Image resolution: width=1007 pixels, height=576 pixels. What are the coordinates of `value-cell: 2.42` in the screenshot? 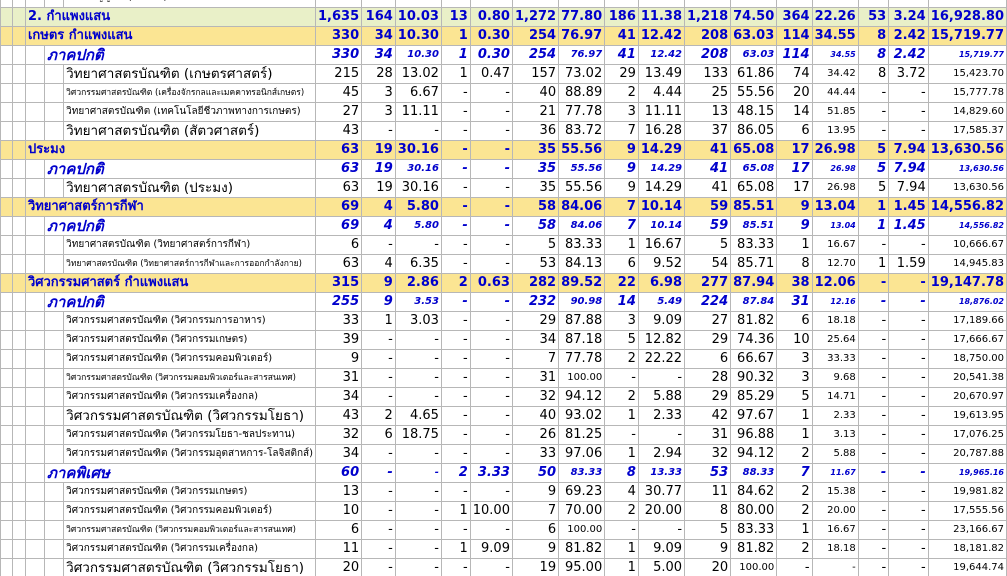 It's located at (908, 36).